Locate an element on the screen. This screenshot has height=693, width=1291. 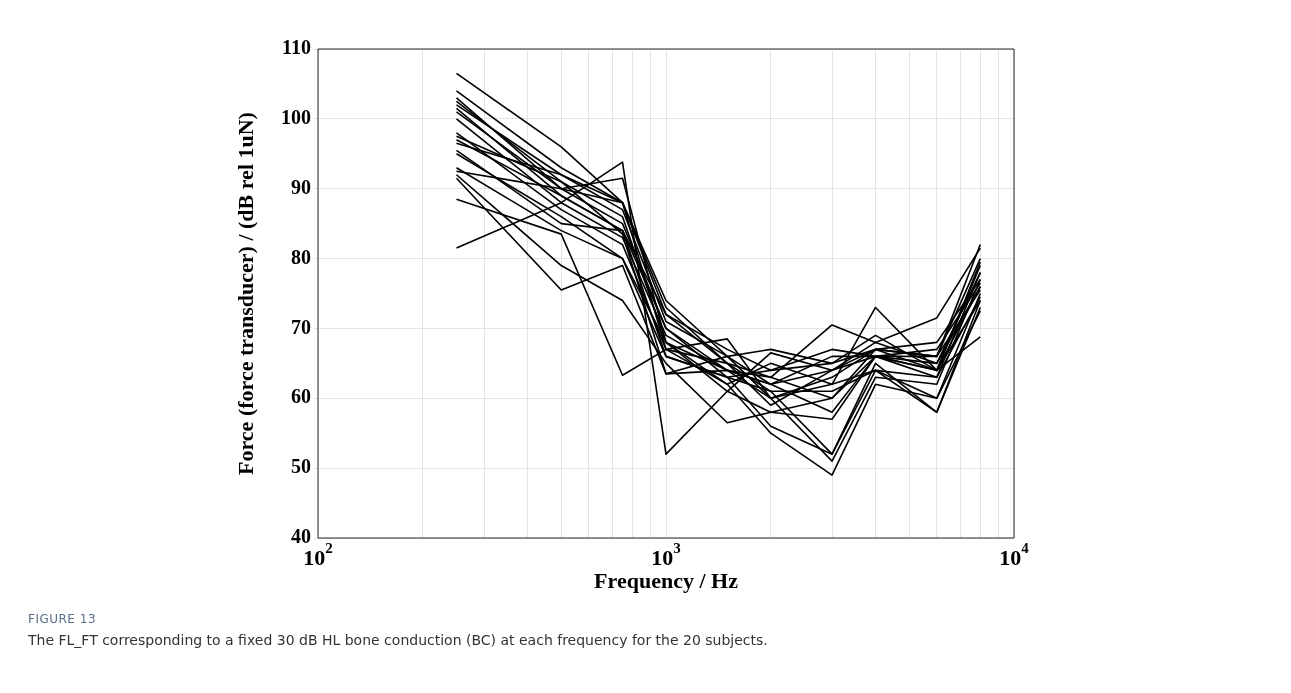
y-tick-label: 50 is located at coordinates (301, 466).